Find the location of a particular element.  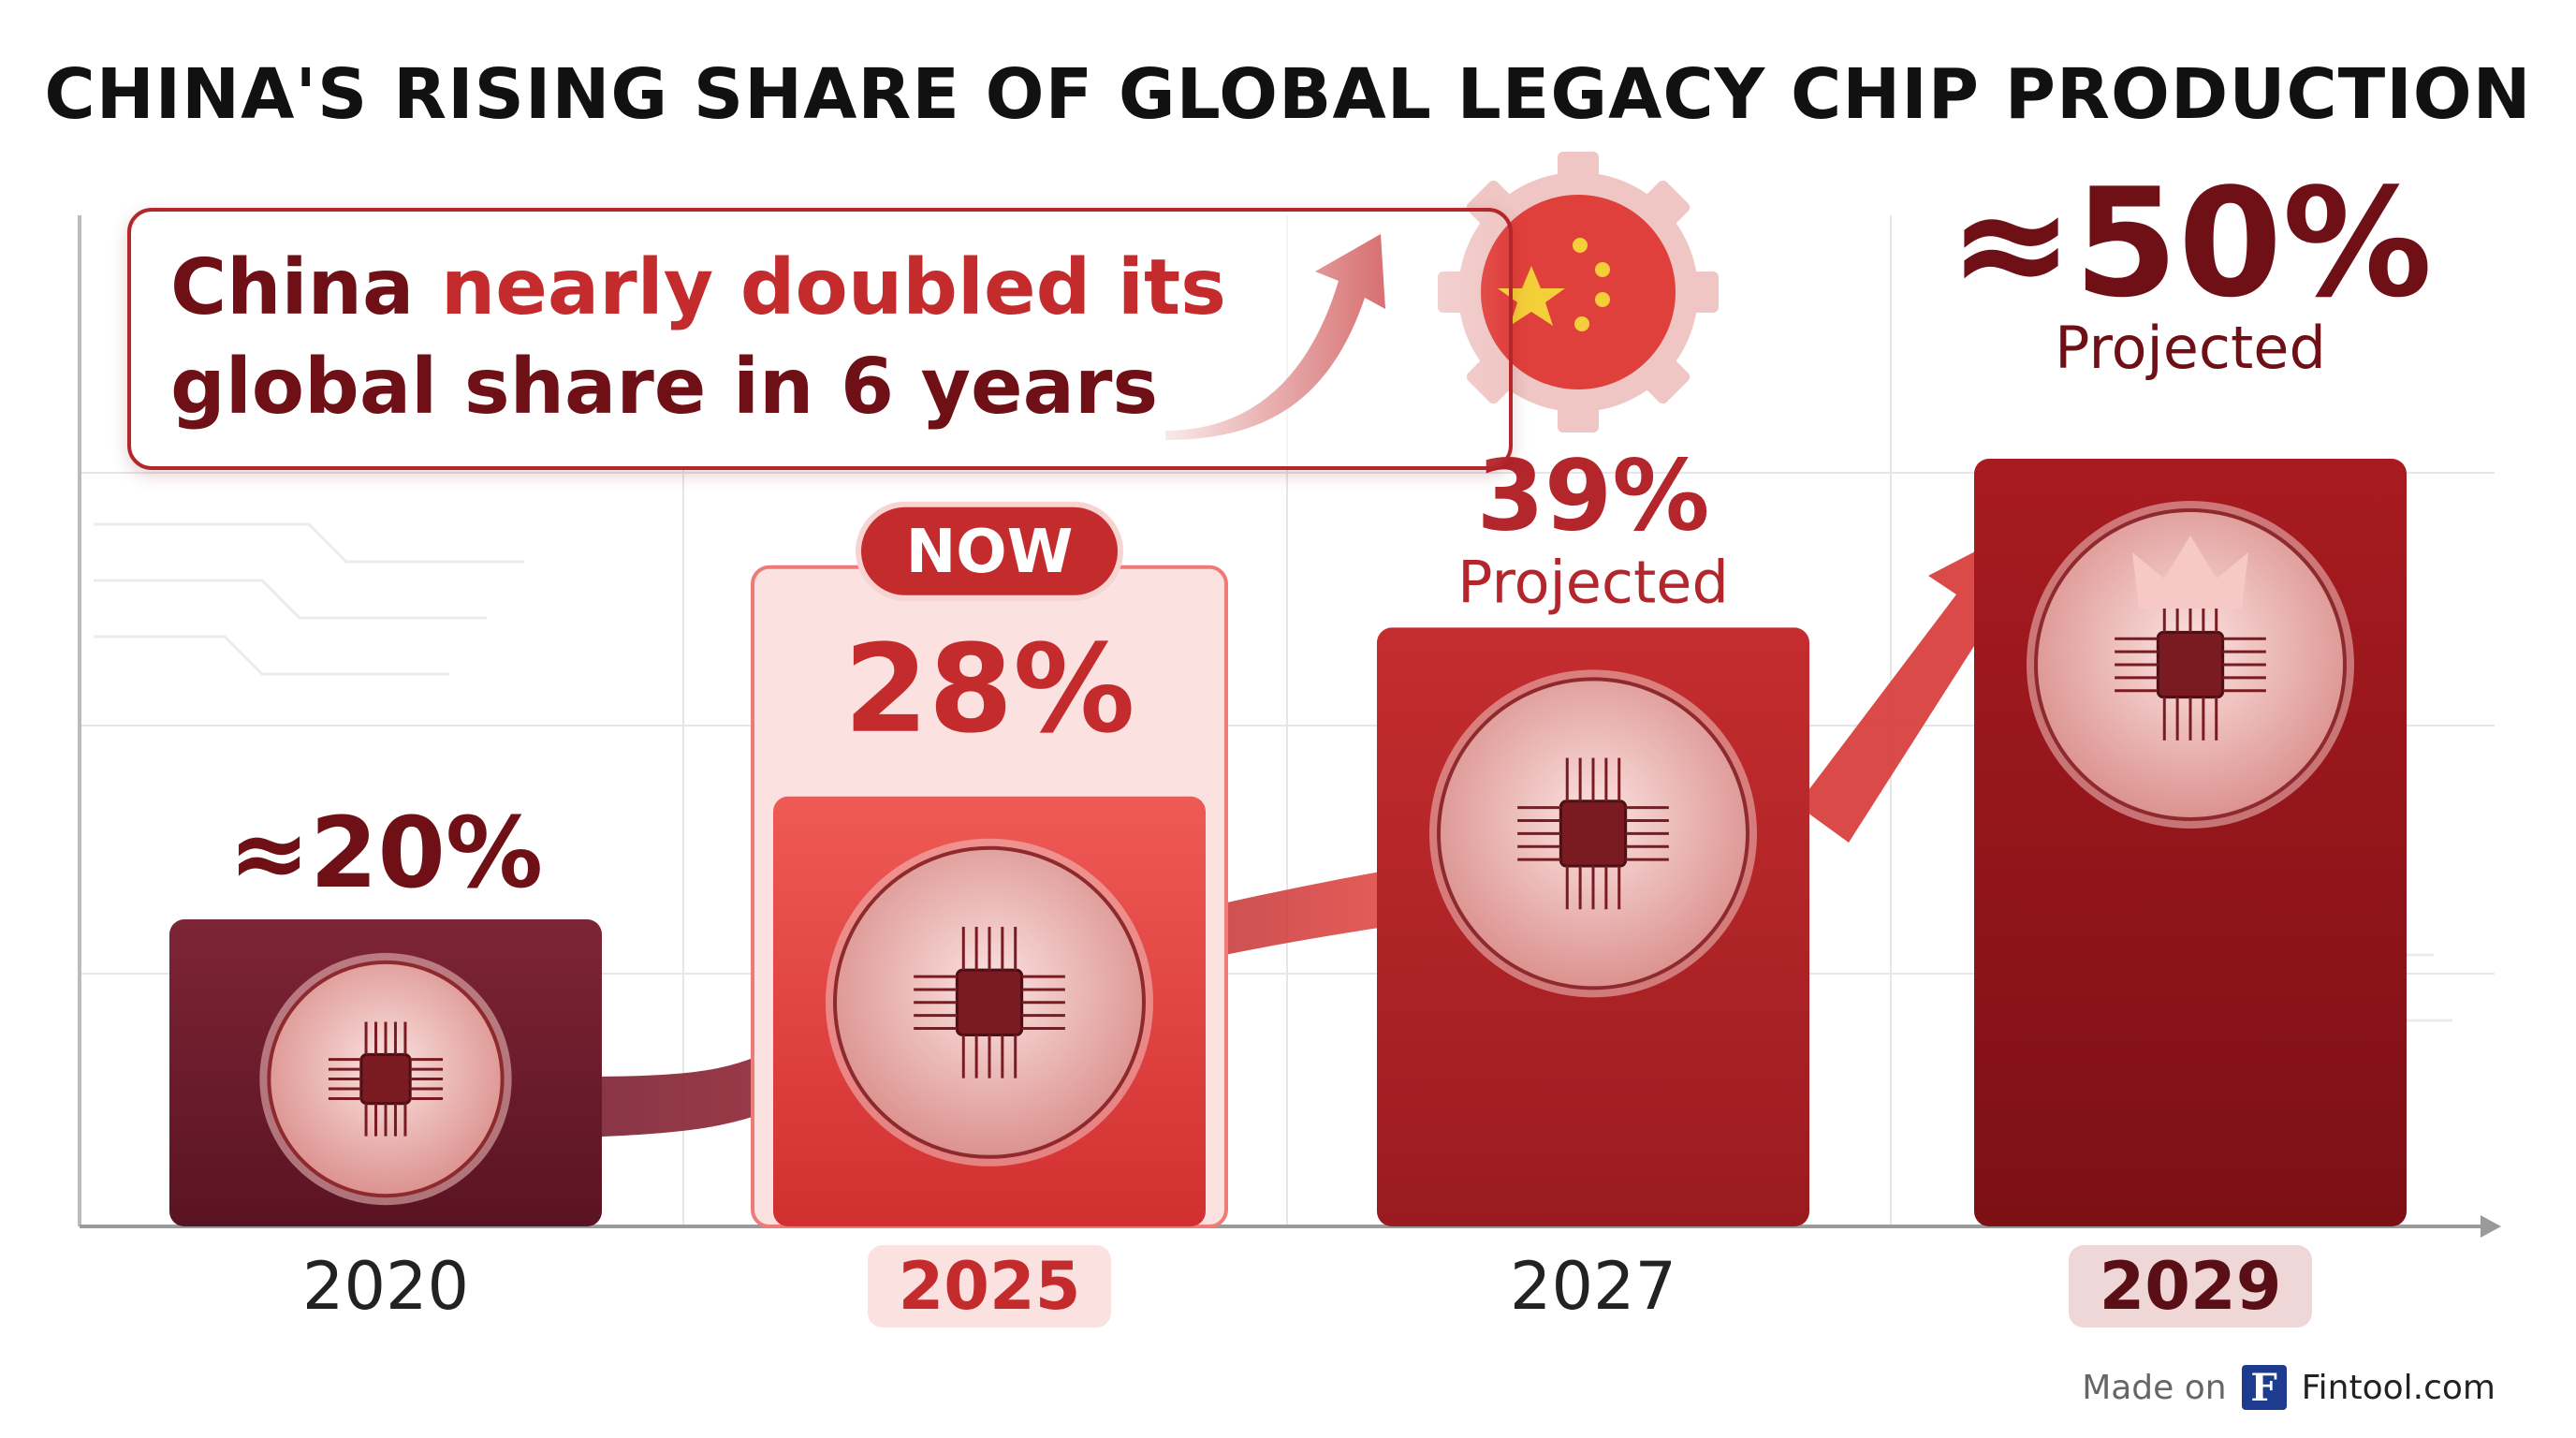

x-tick-2027: 2027 is located at coordinates (1593, 1286).